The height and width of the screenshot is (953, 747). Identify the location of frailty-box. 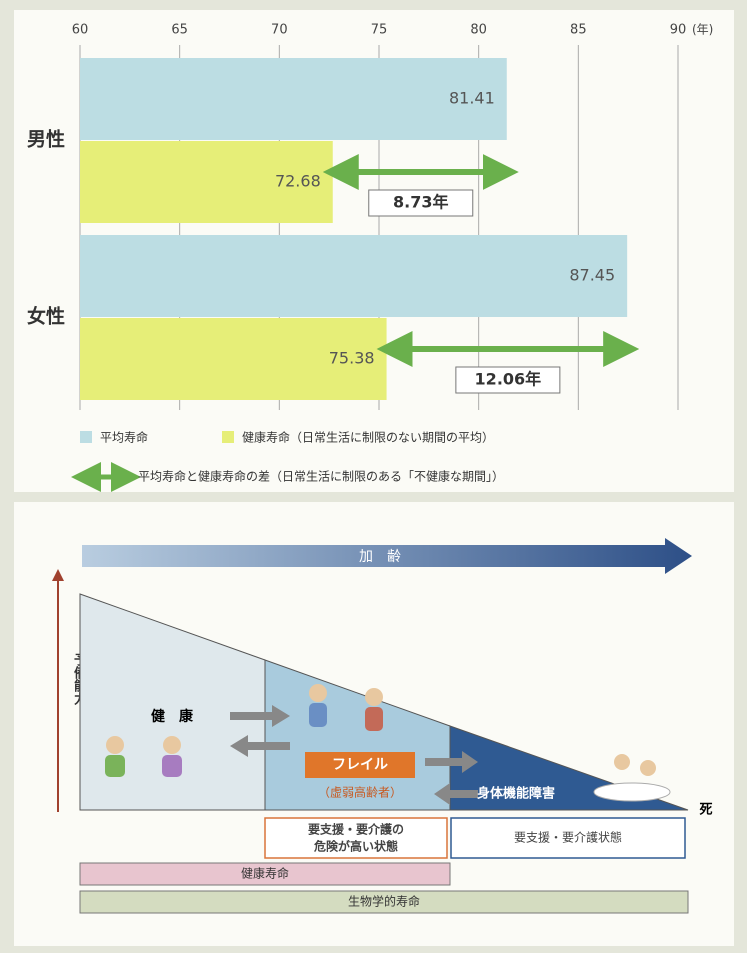
(360, 765).